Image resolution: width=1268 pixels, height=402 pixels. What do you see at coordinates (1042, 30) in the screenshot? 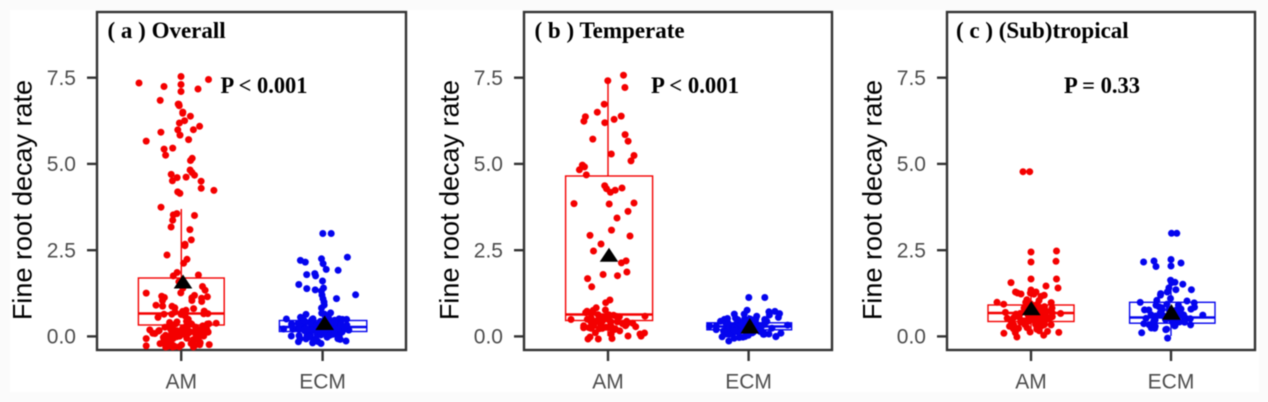
I see `svg-text: ( c ) (Sub)tropical` at bounding box center [1042, 30].